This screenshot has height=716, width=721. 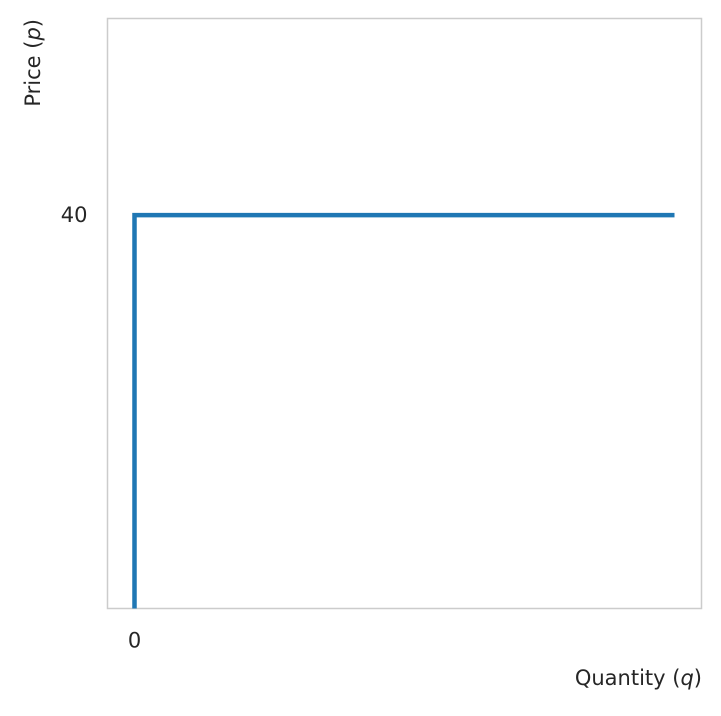 I want to click on x-axis-label: Quantity (q), so click(x=638, y=678).